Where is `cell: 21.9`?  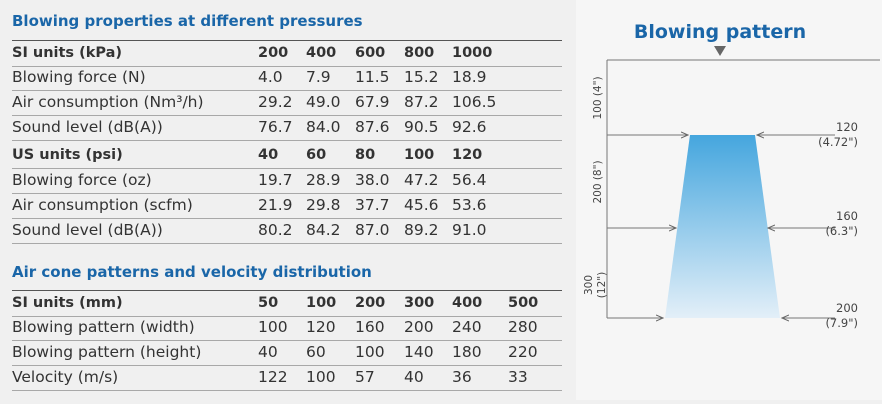 cell: 21.9 is located at coordinates (275, 205).